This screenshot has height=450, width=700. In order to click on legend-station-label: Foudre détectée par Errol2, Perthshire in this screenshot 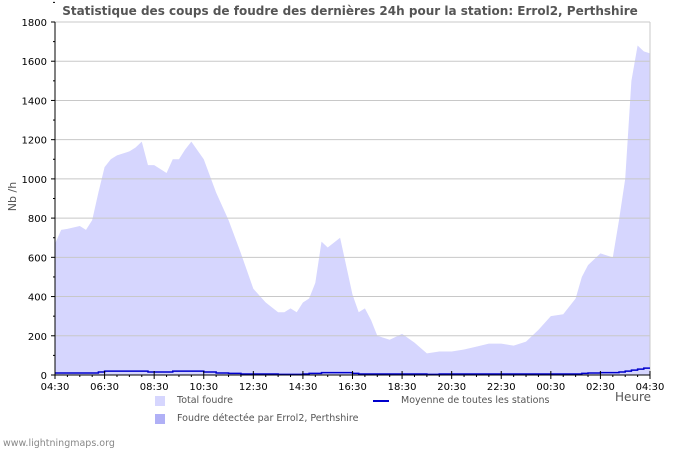, I will do `click(268, 418)`.